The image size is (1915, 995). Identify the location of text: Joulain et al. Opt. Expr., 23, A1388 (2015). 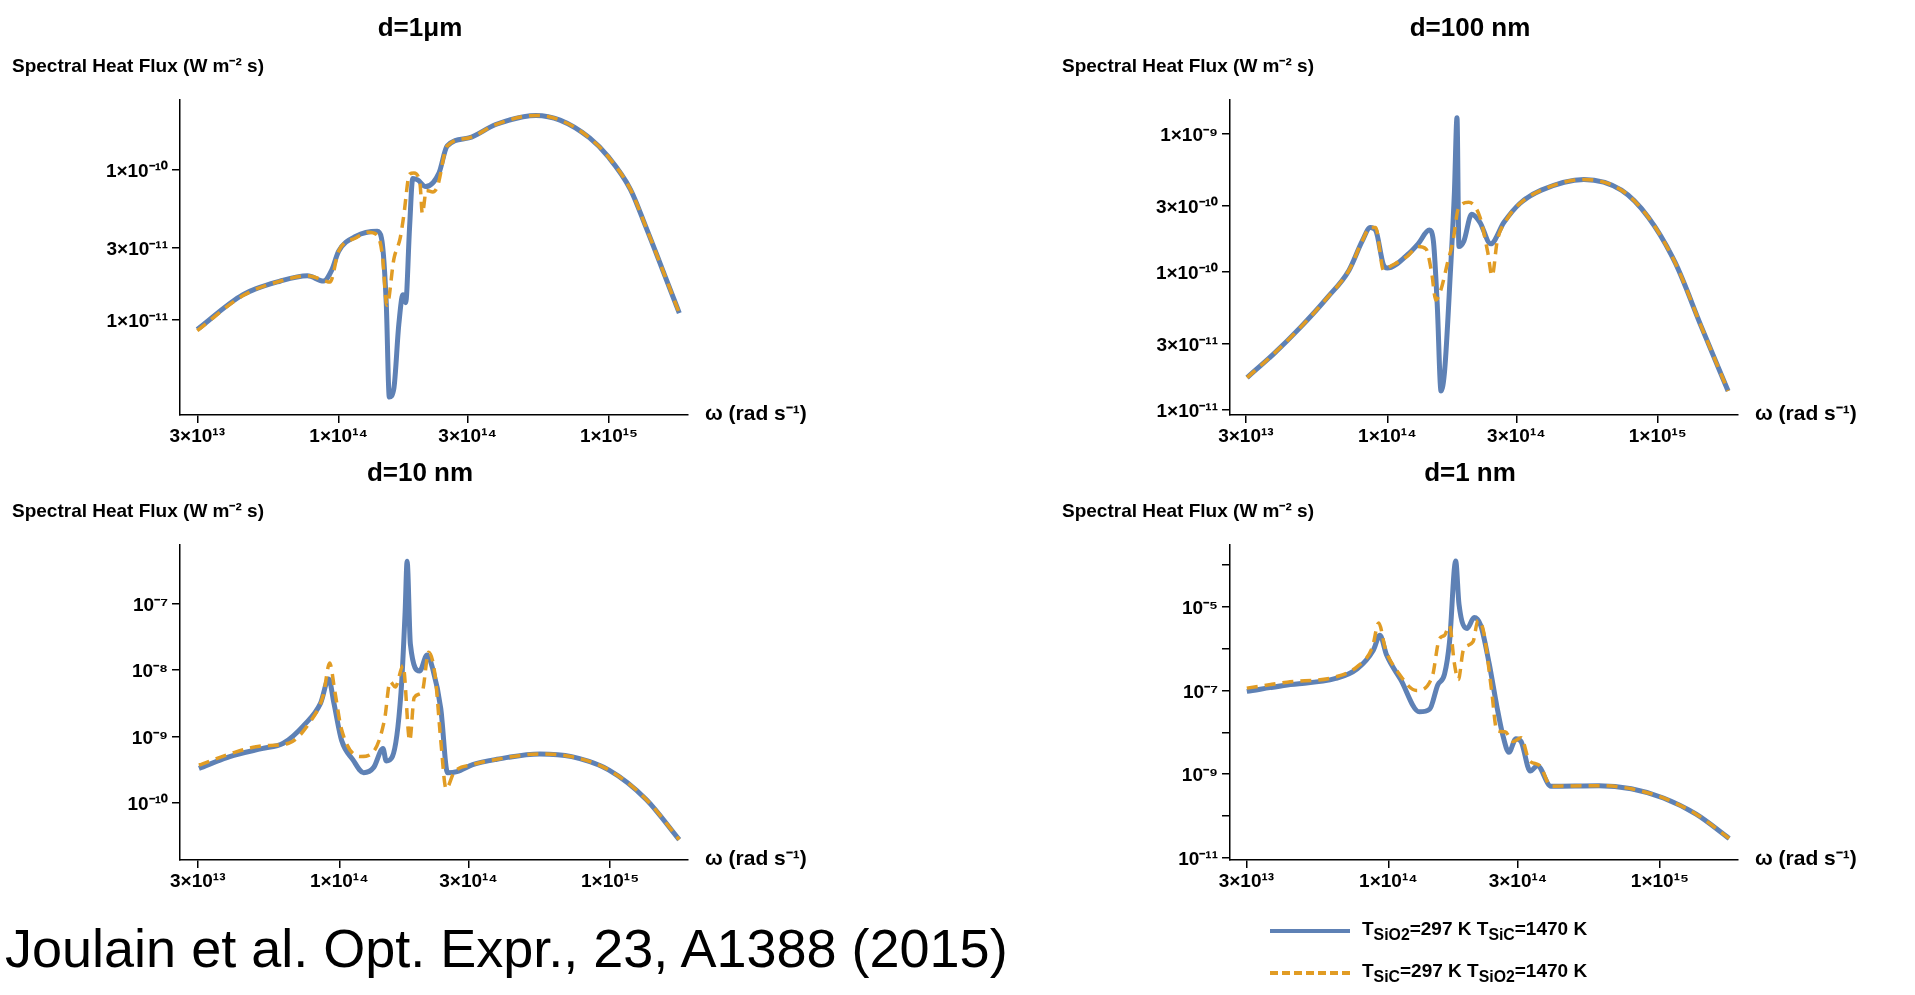
(506, 948).